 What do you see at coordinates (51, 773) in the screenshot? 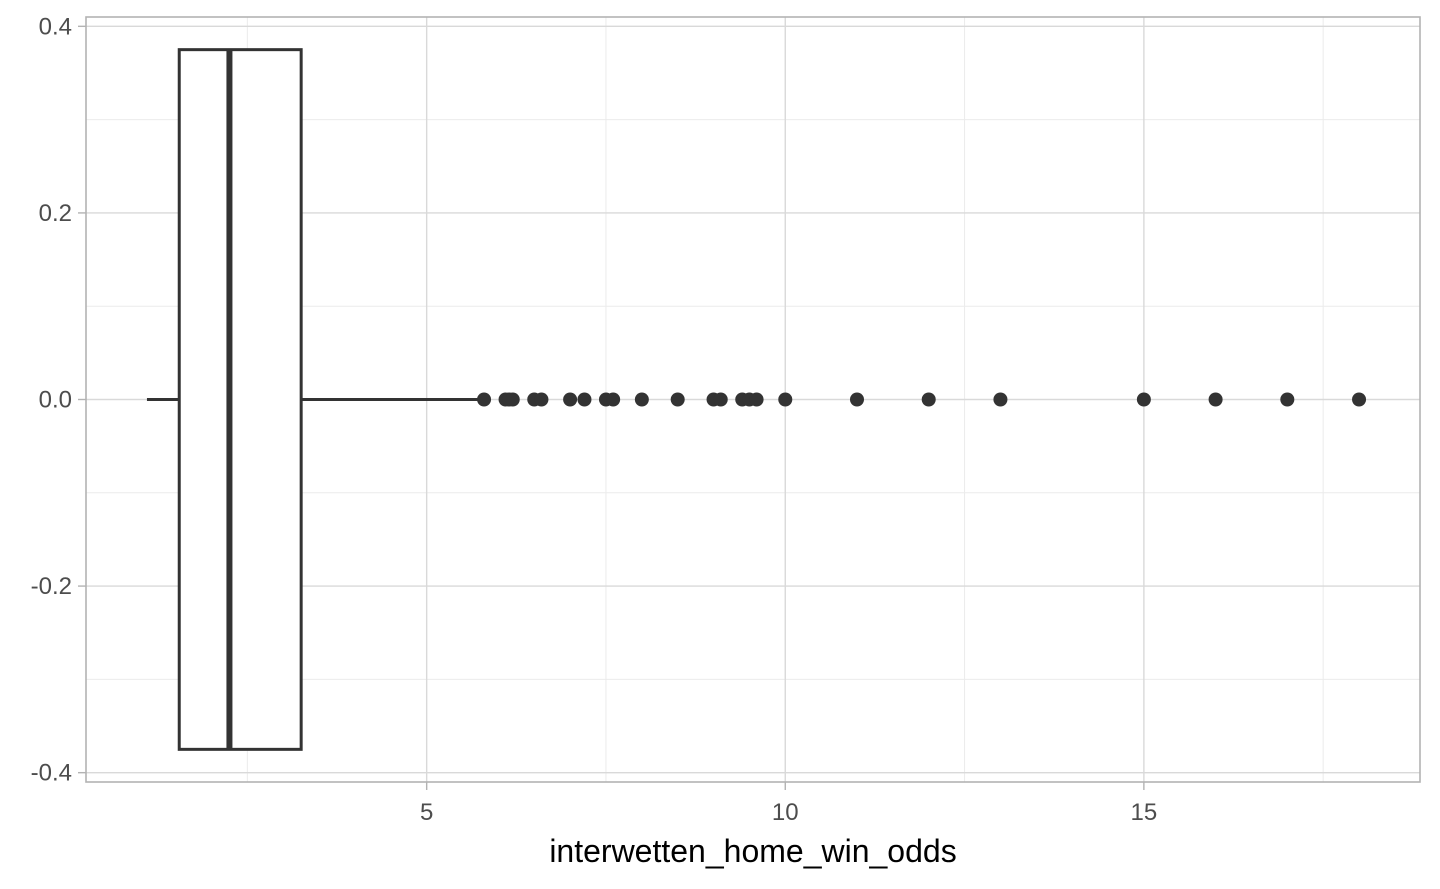
I see `y-tick-label: -0.4` at bounding box center [51, 773].